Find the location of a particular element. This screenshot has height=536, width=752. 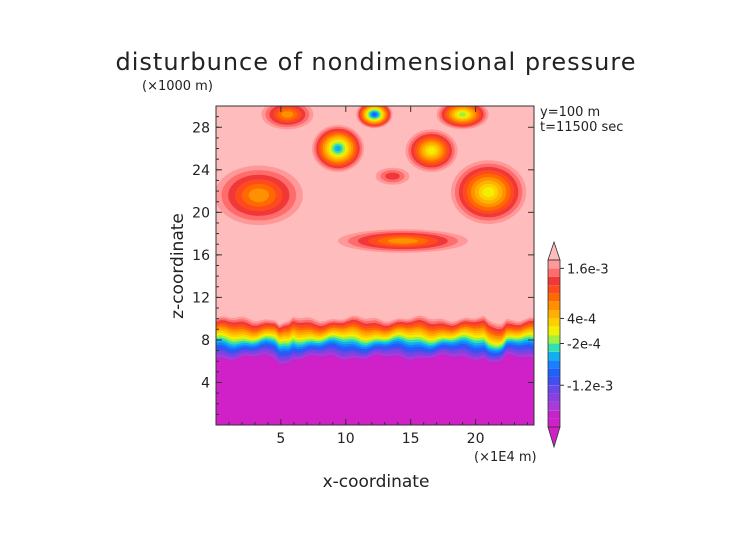

x-tick-label: 15 is located at coordinates (411, 439).